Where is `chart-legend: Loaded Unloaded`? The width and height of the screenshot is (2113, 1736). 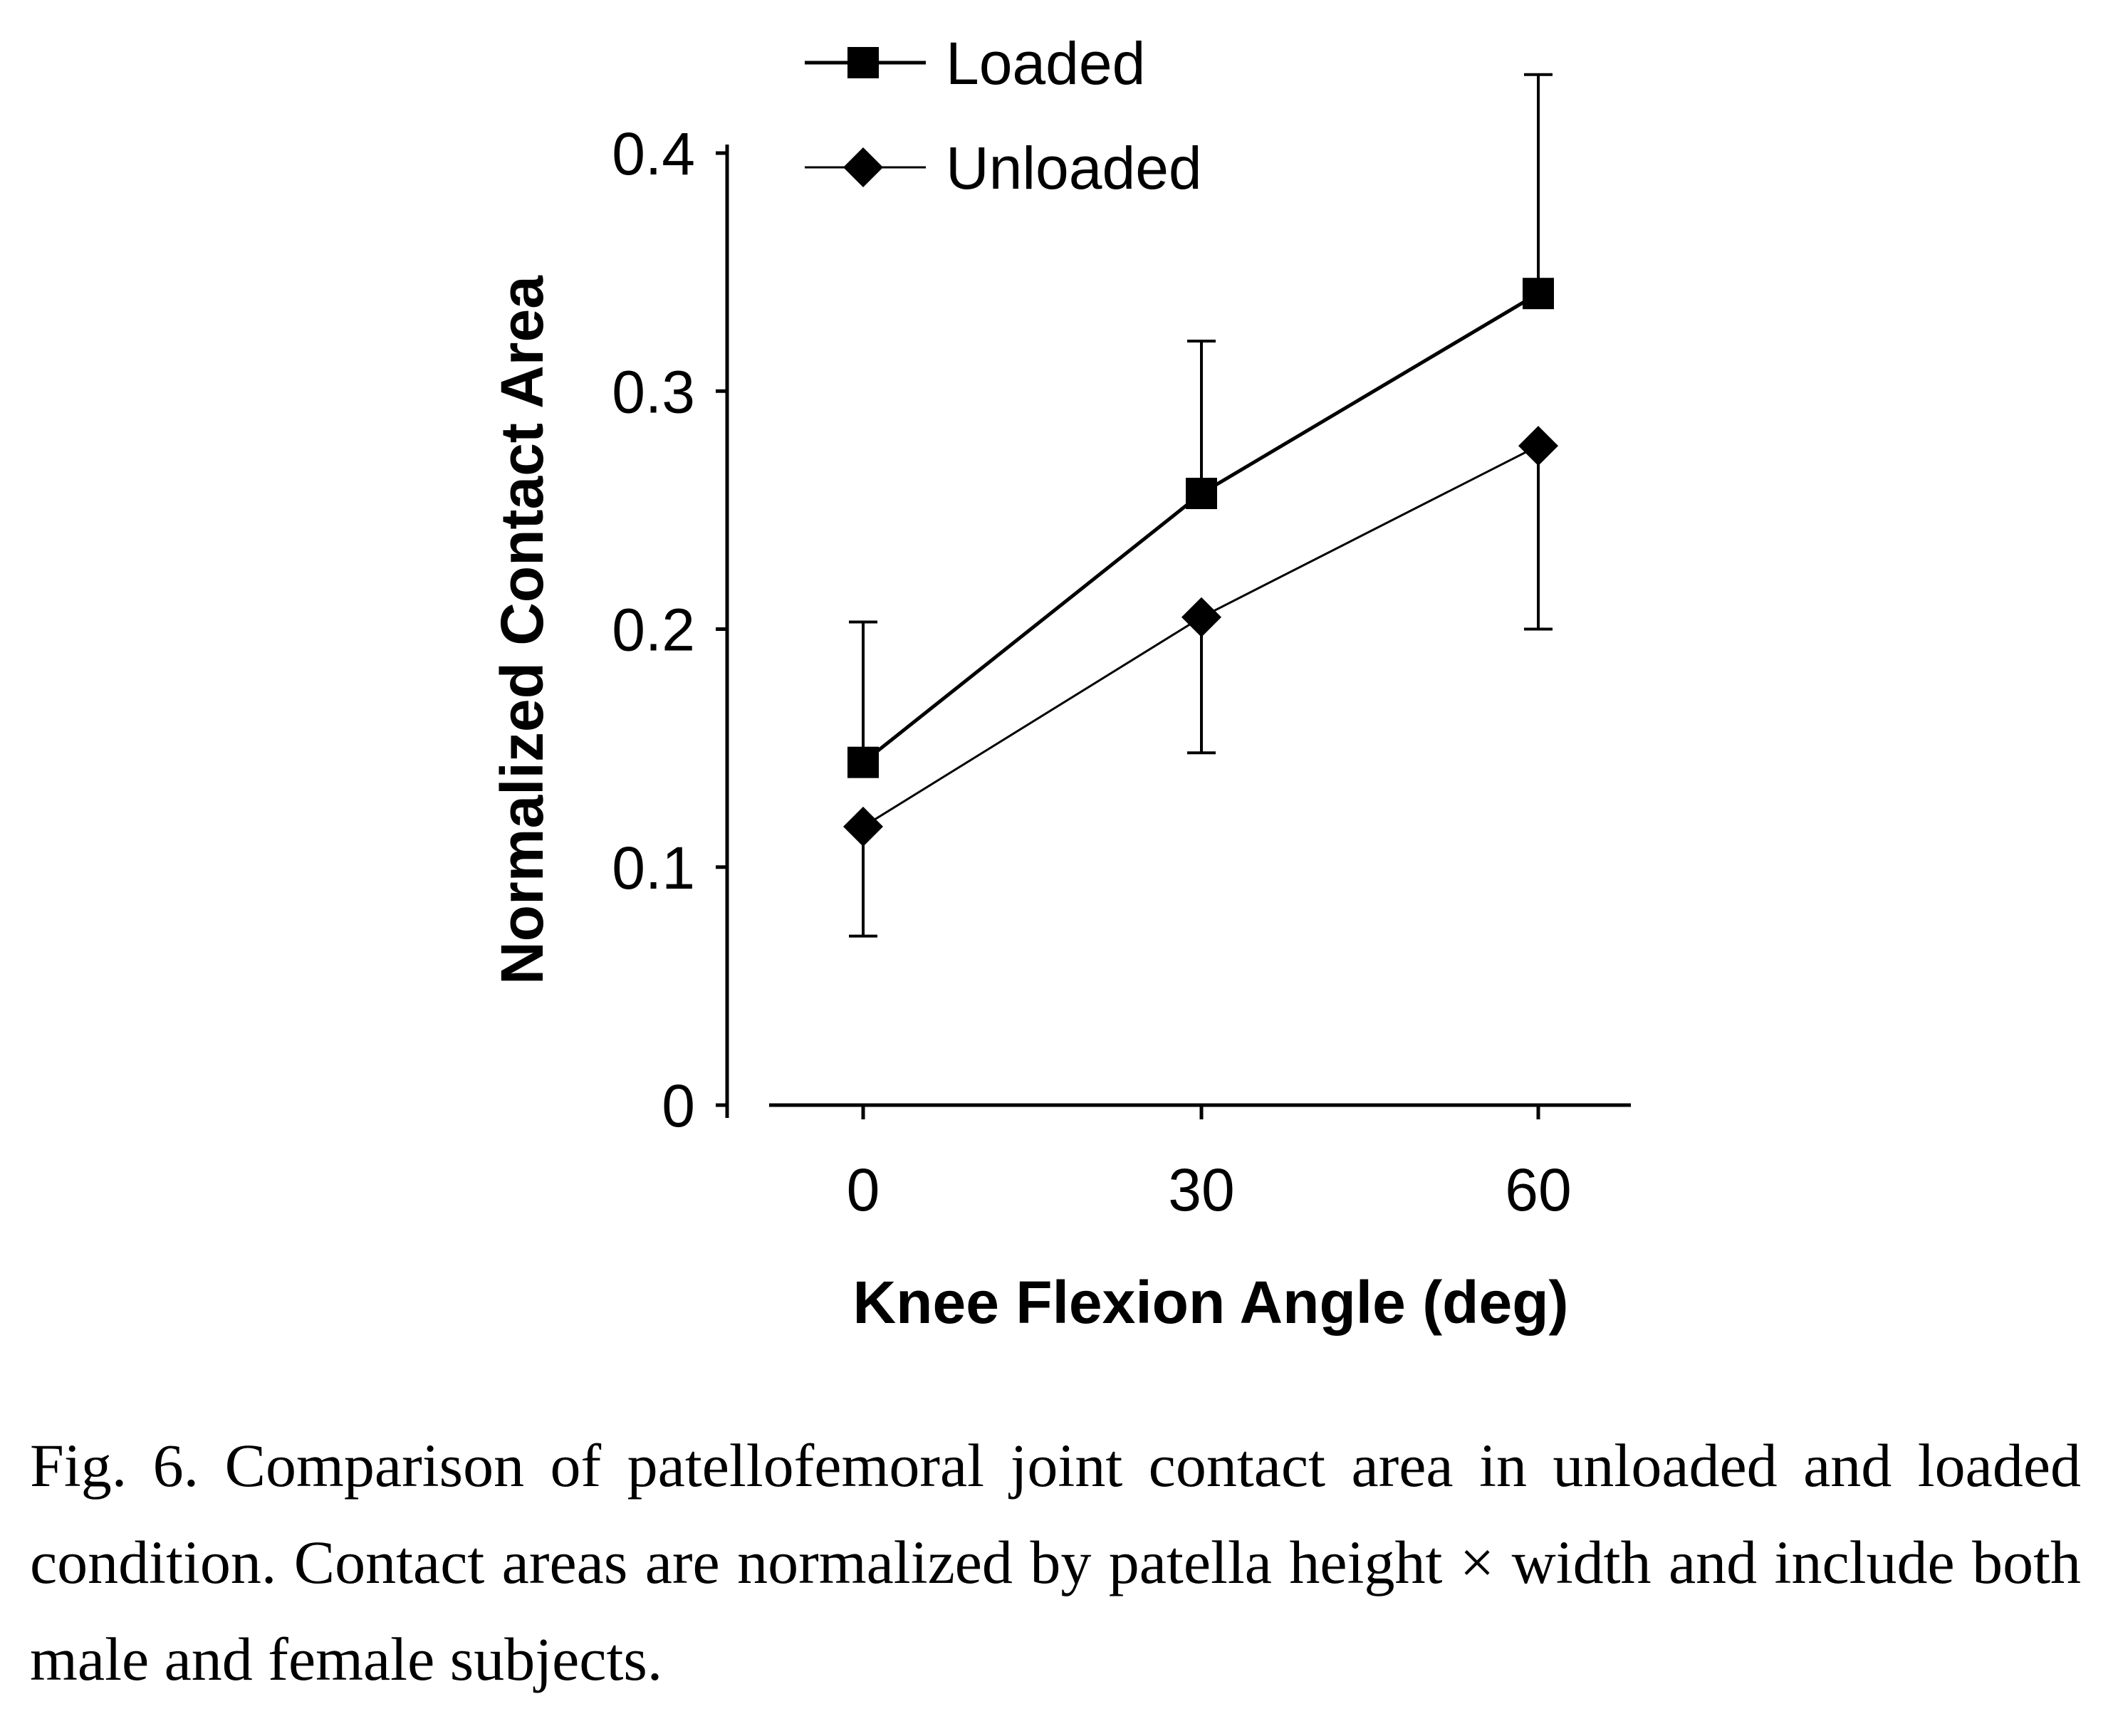
chart-legend: Loaded Unloaded is located at coordinates (1003, 116).